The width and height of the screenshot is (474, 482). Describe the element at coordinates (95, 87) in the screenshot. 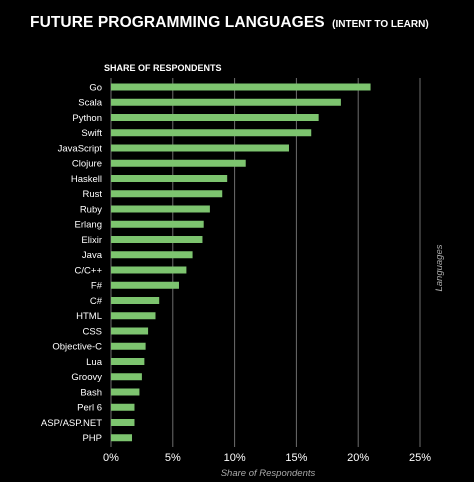

I see `category-label: Go` at that location.